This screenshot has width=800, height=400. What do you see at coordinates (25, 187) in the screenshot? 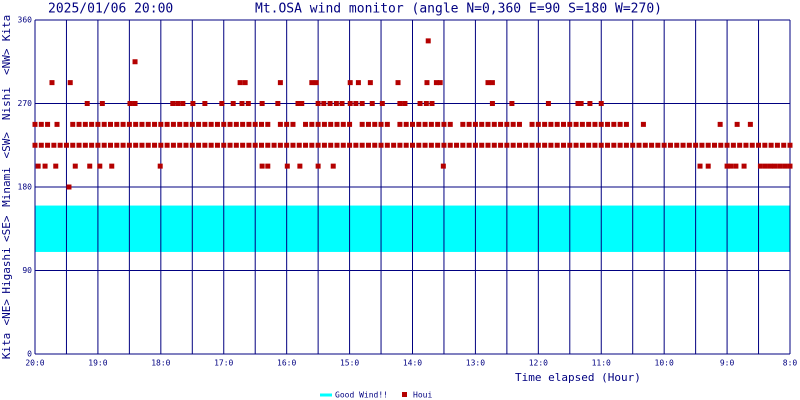
I see `y-tick-label: 180` at bounding box center [25, 187].